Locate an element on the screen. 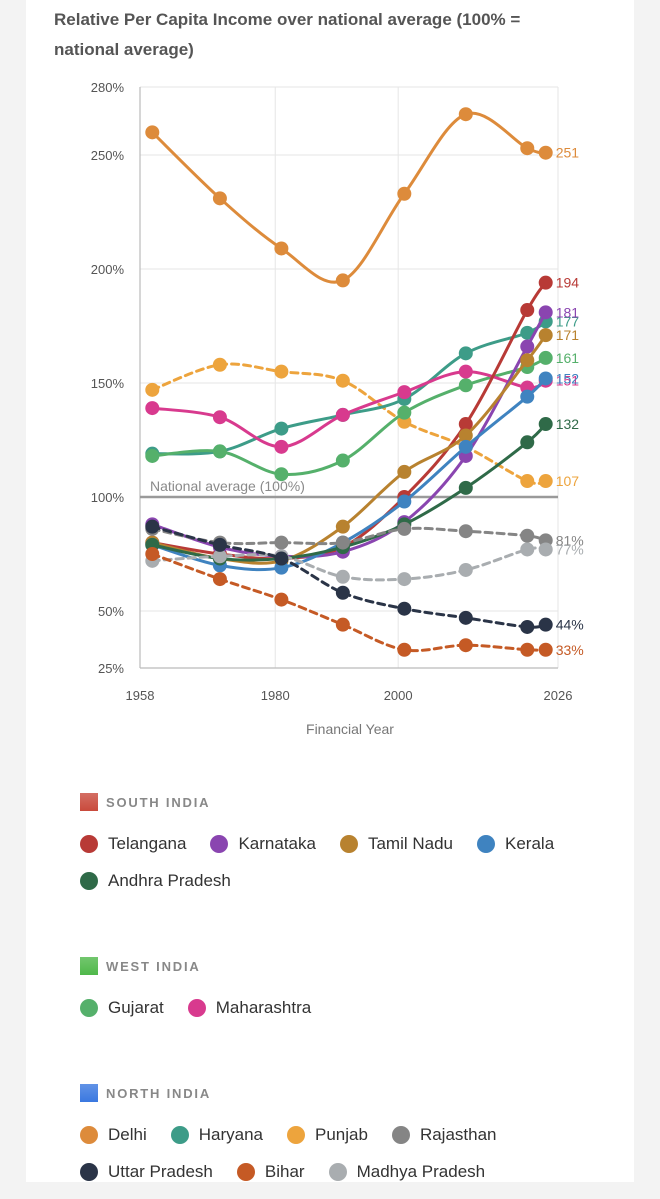 The width and height of the screenshot is (660, 1199). legend-item-punjab: Punjab is located at coordinates (327, 1134).